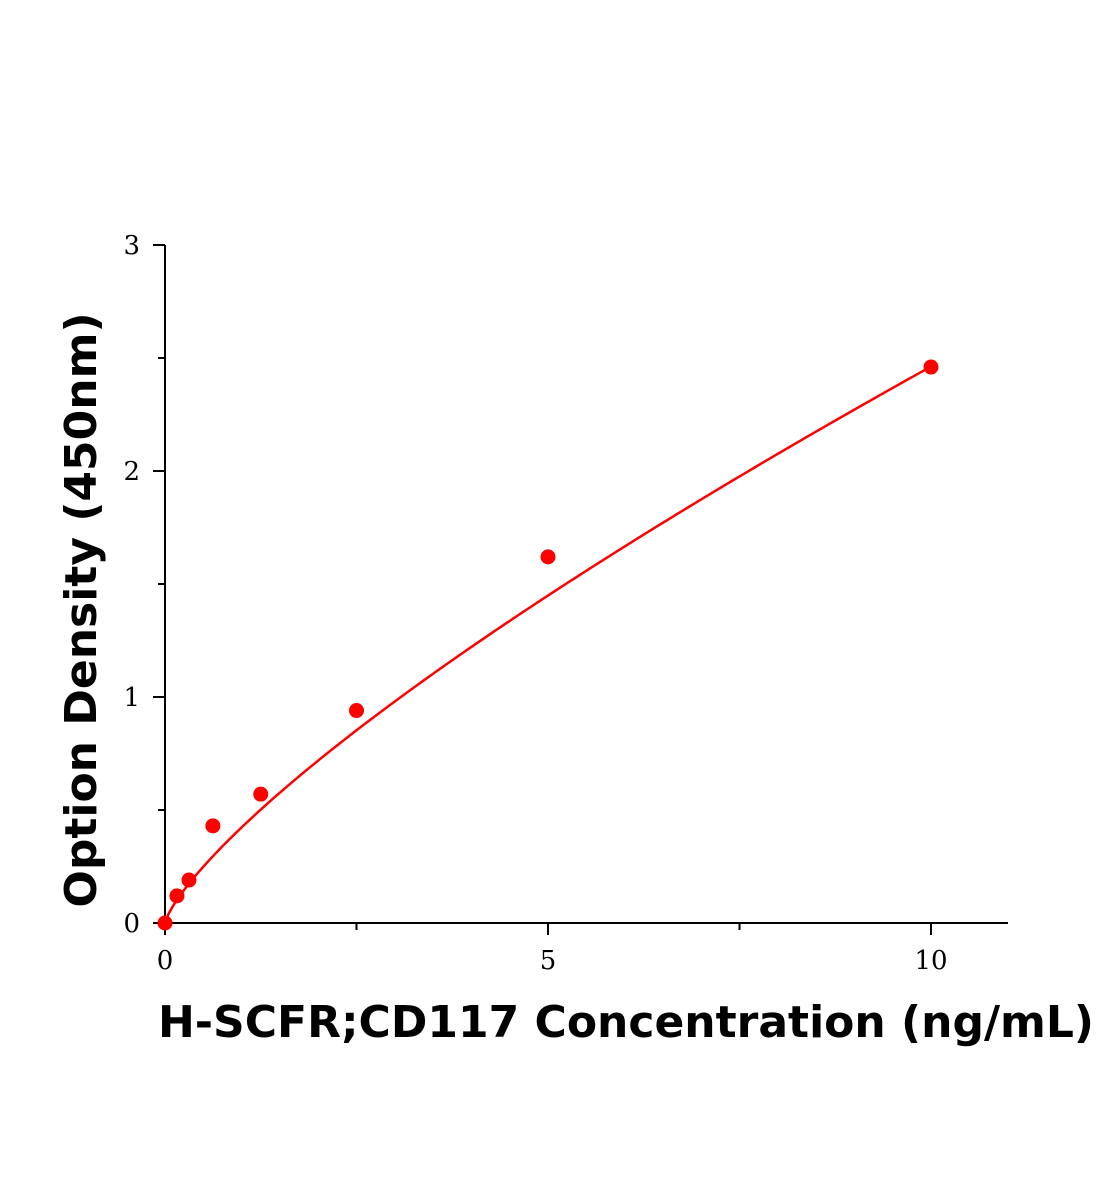  Describe the element at coordinates (81, 609) in the screenshot. I see `y-axis-title: Option Density (450nm)` at that location.